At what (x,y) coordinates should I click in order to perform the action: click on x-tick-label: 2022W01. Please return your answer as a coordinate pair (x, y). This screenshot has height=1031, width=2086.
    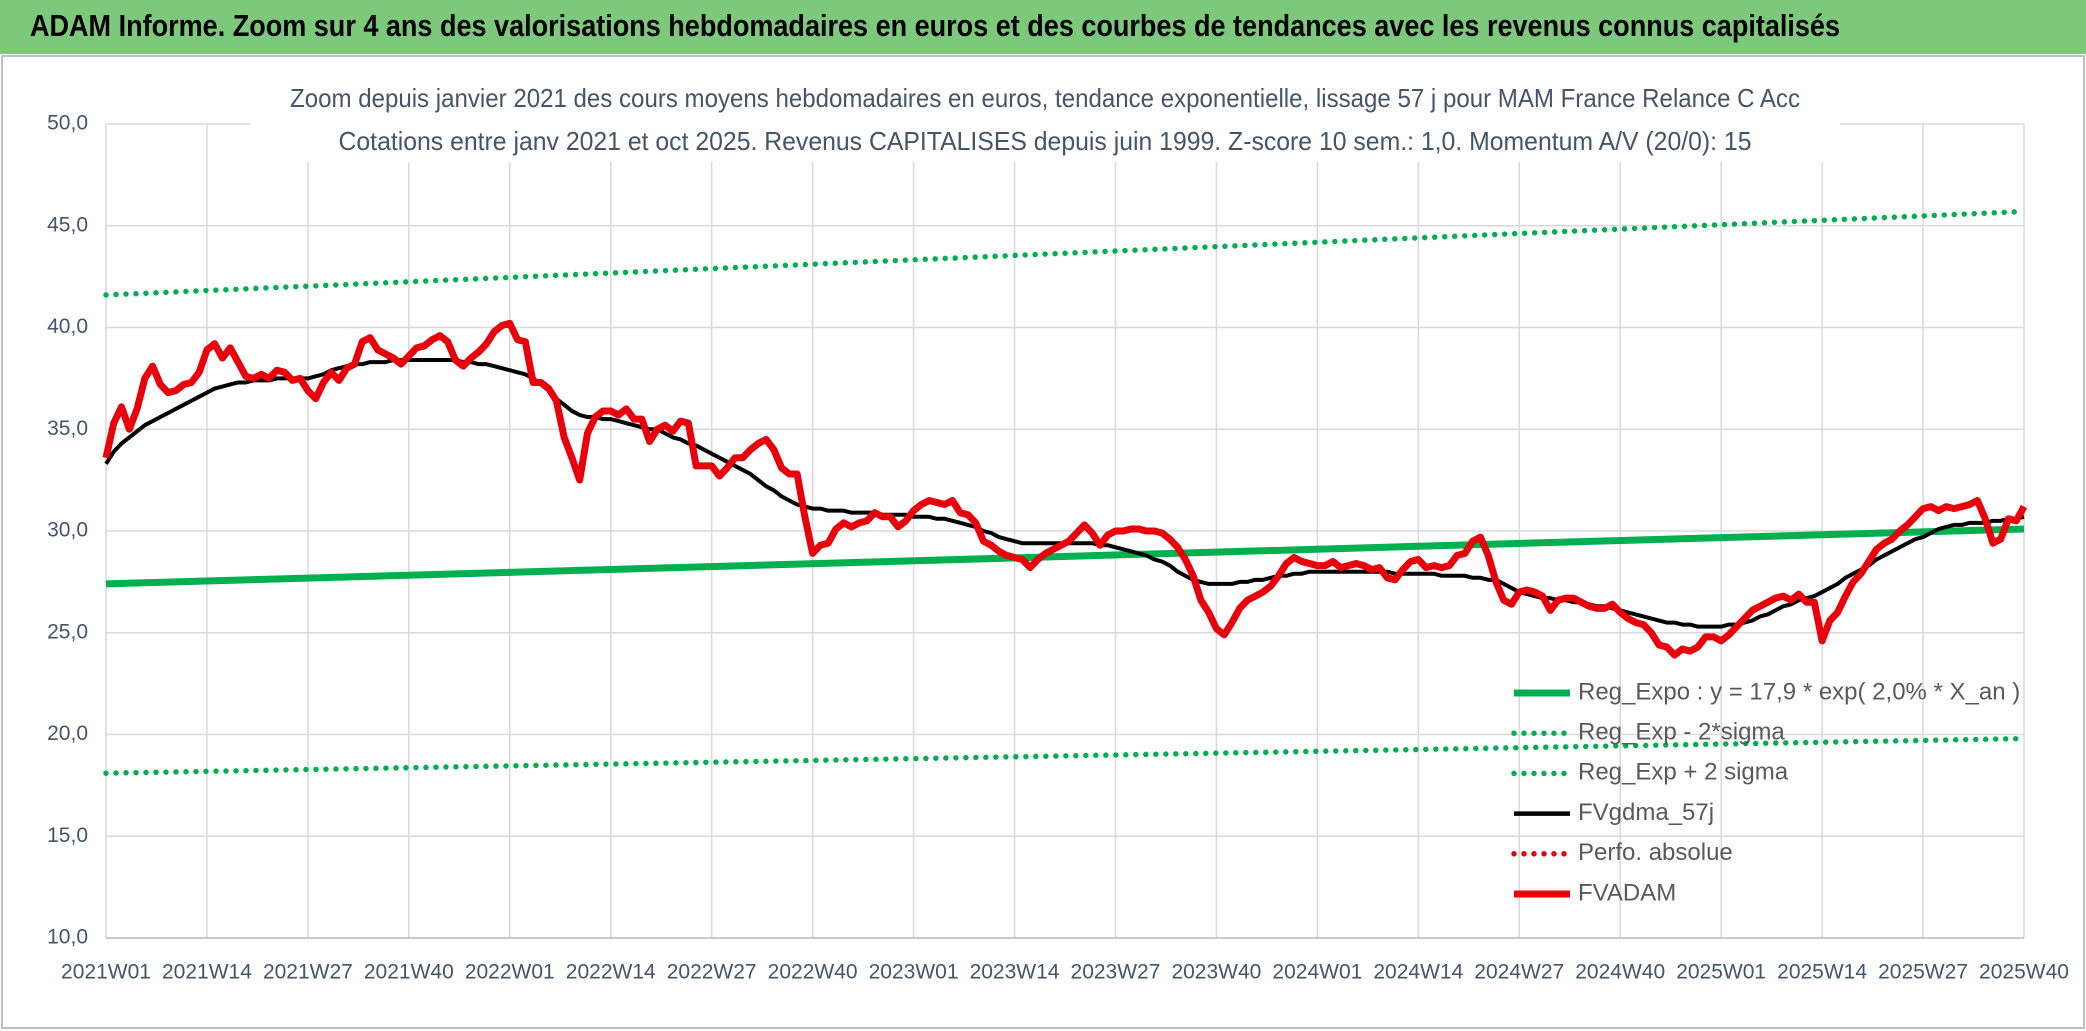
    Looking at the image, I should click on (510, 972).